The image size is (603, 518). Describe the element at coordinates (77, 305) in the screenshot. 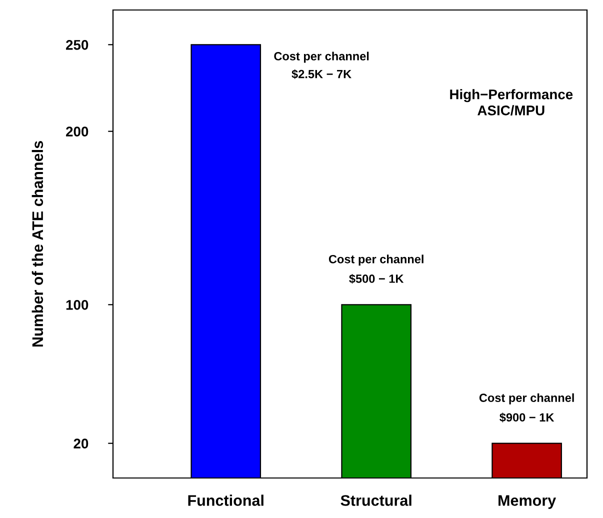

I see `y-tick-label: 100` at that location.